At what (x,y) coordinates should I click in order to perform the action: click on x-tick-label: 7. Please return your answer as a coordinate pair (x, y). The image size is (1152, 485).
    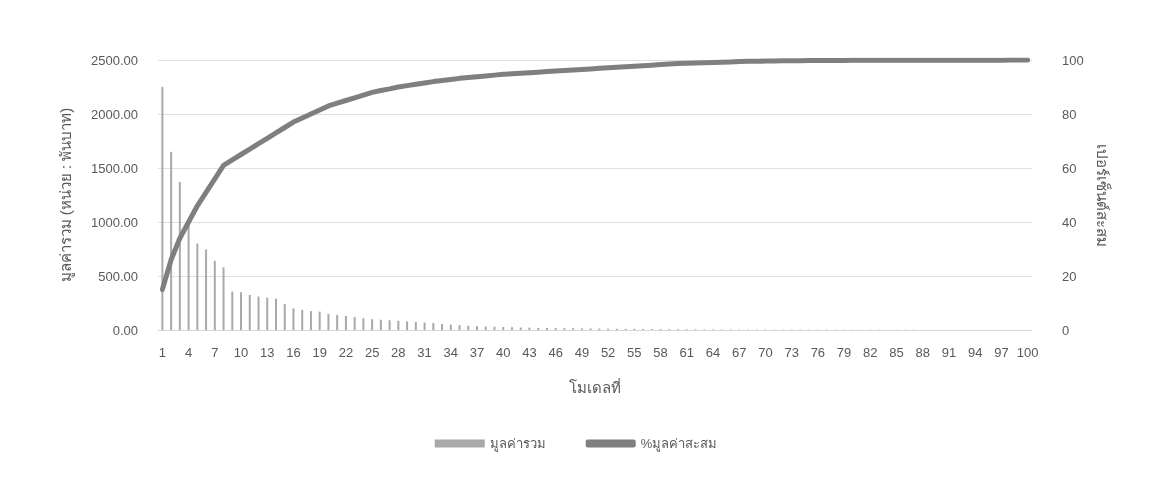
    Looking at the image, I should click on (215, 352).